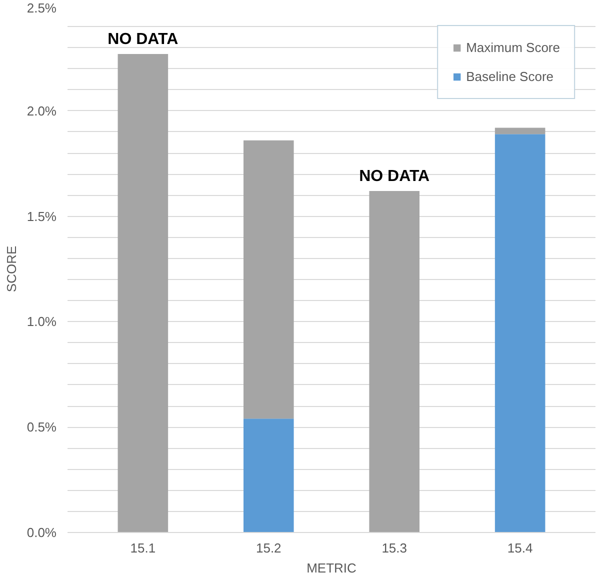 Image resolution: width=603 pixels, height=581 pixels. What do you see at coordinates (11, 269) in the screenshot?
I see `y-axis-title: SCORE` at bounding box center [11, 269].